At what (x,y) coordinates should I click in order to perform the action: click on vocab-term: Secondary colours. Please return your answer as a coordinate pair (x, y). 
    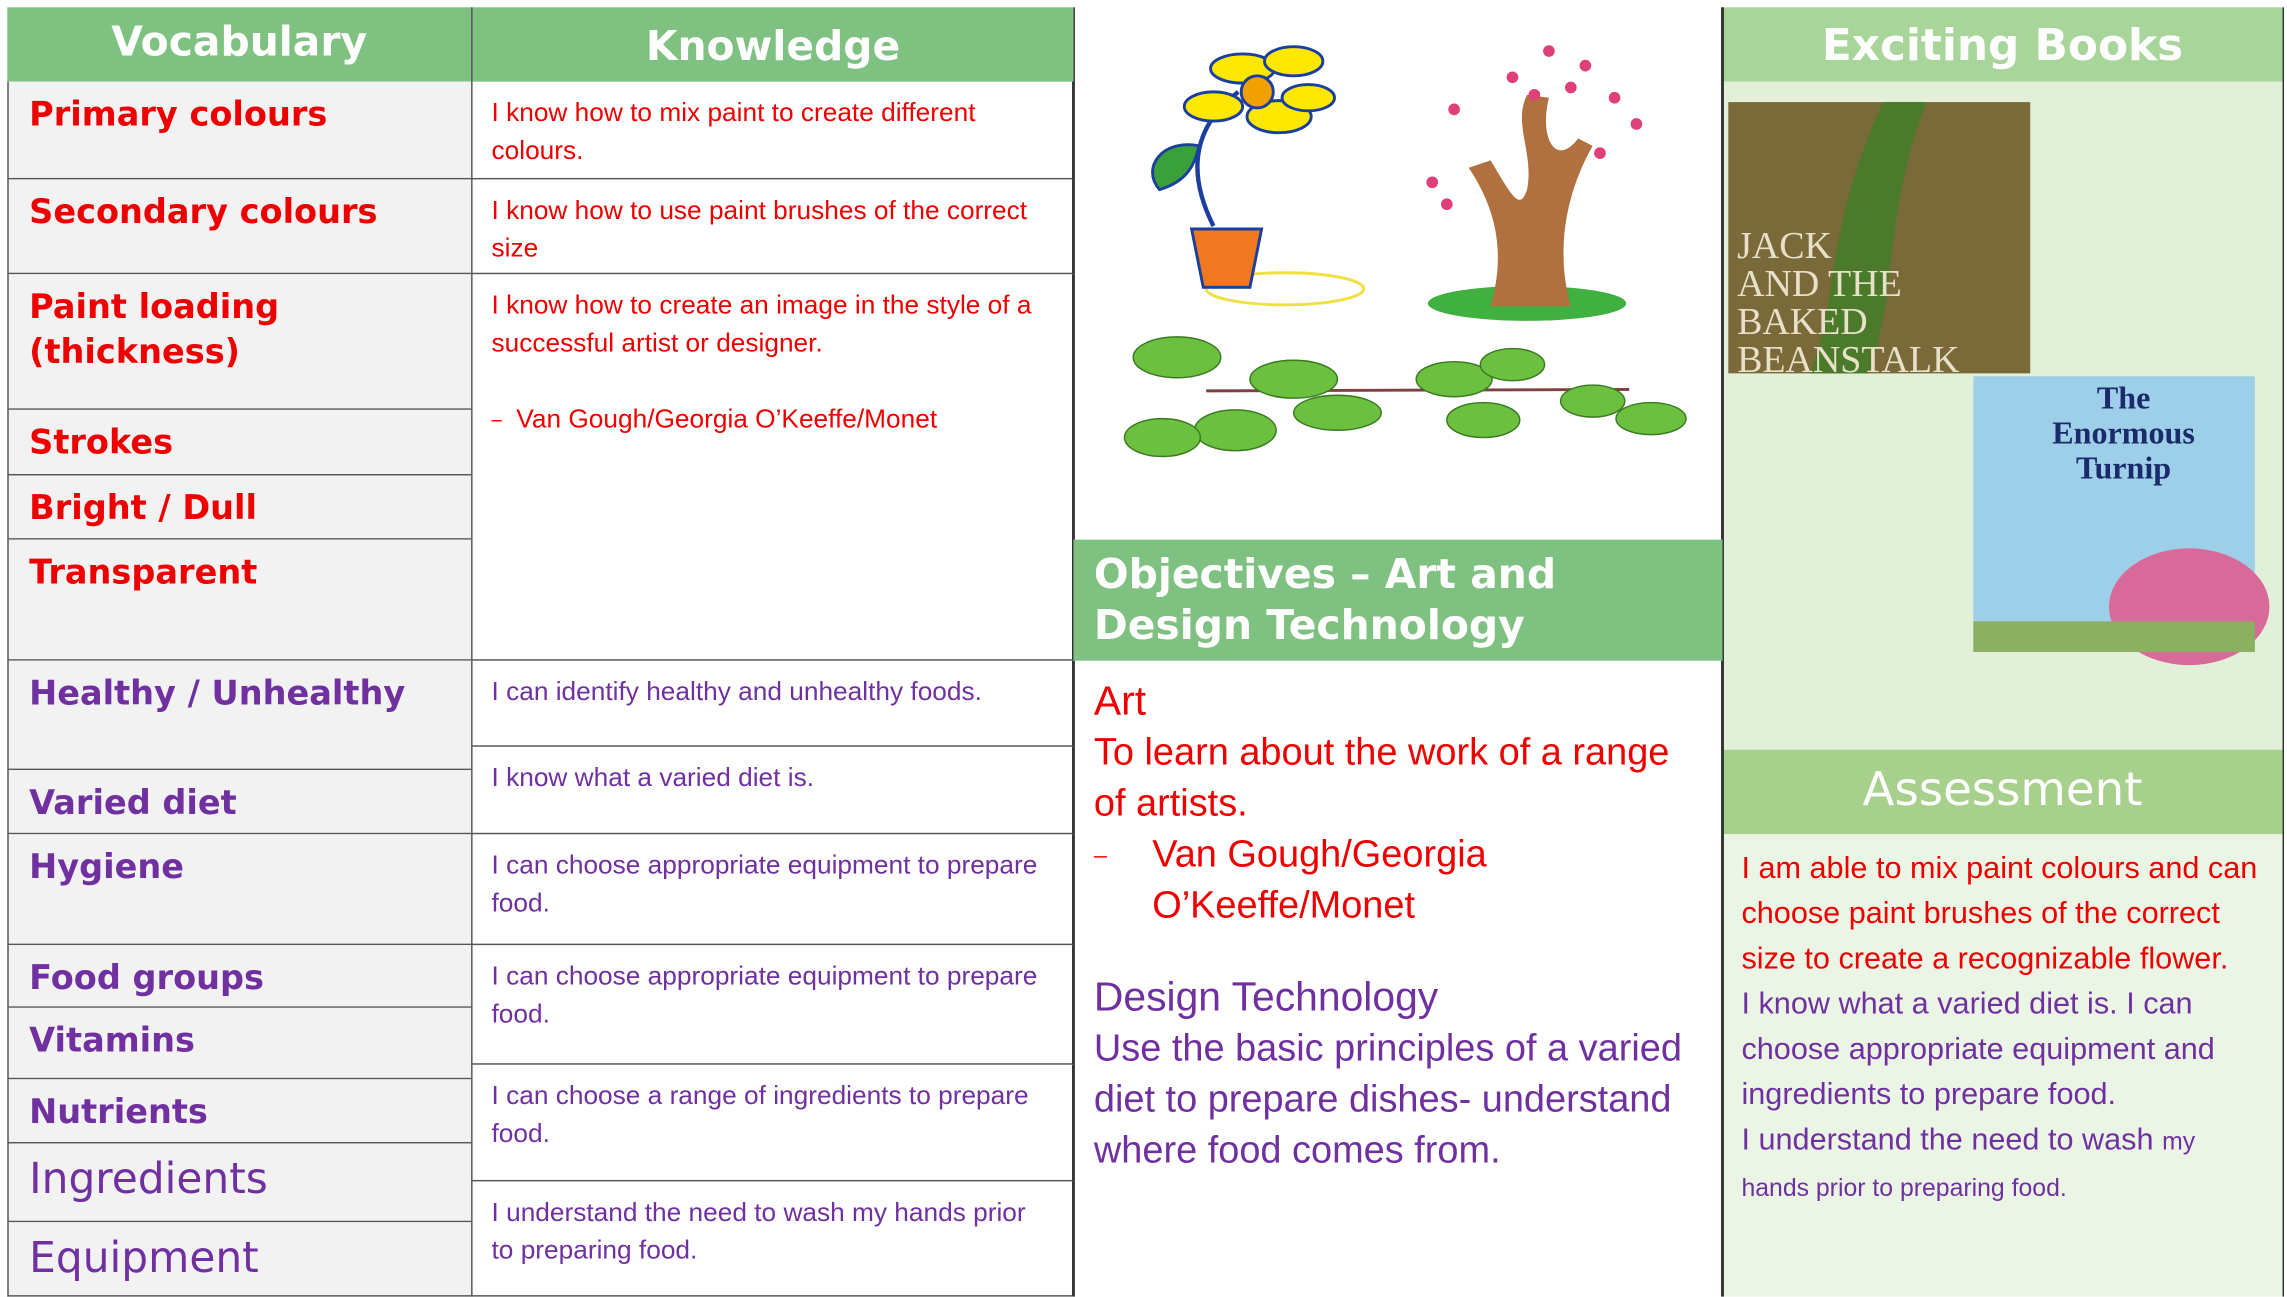
    Looking at the image, I should click on (239, 227).